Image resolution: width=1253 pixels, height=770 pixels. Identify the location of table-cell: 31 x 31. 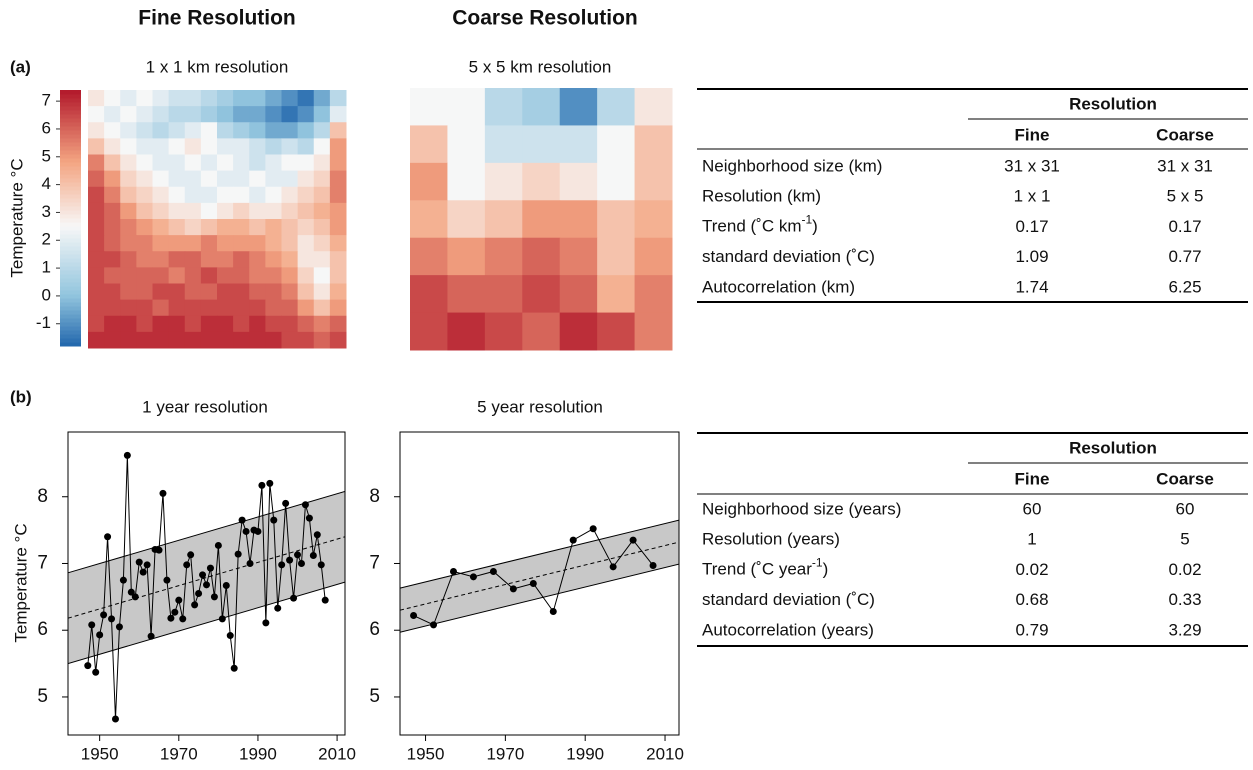
(1032, 165).